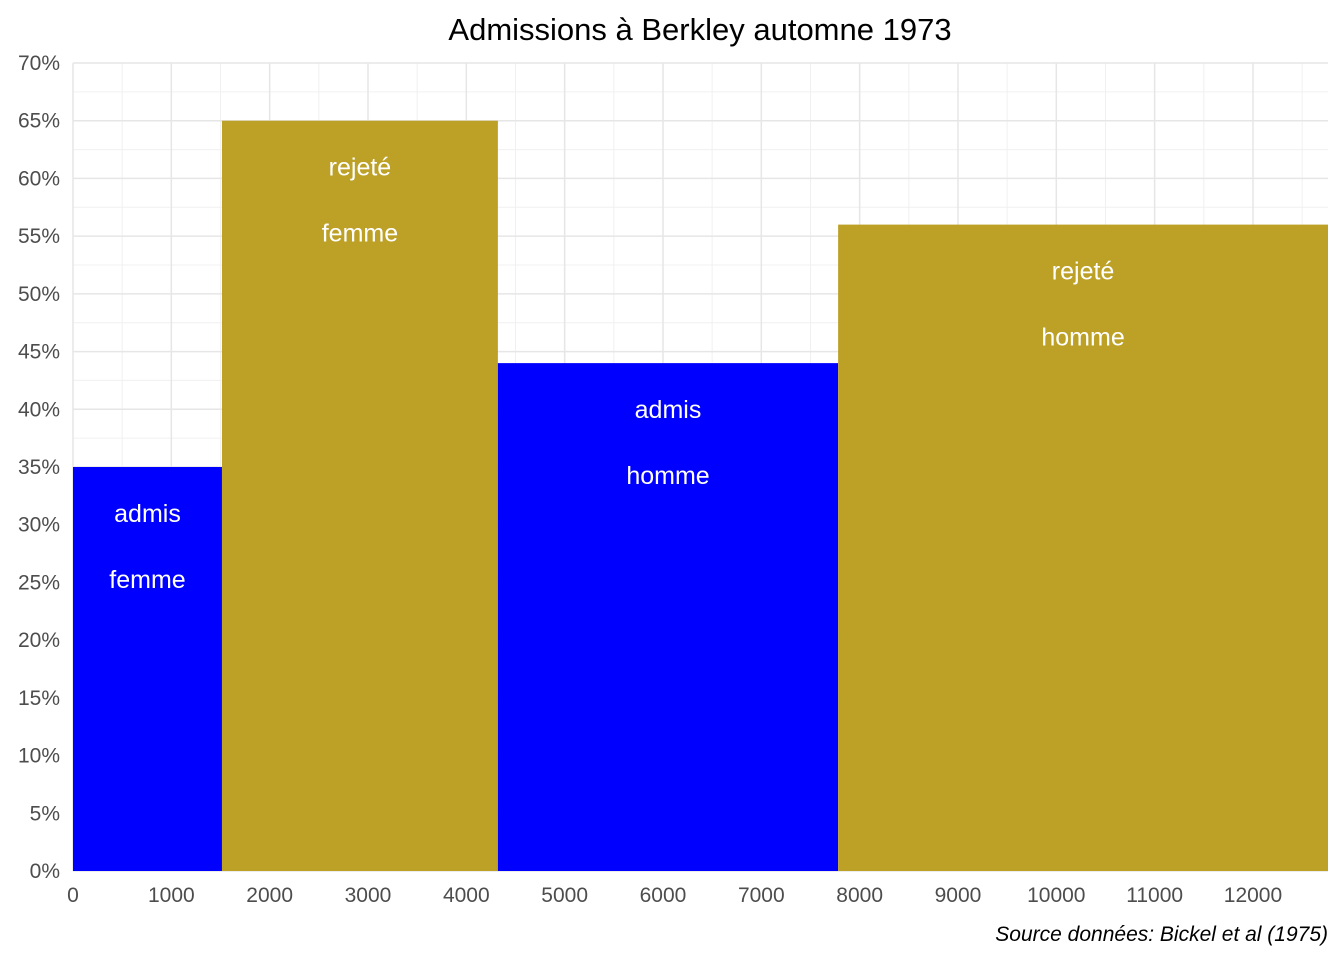  What do you see at coordinates (668, 617) in the screenshot?
I see `bar-admis-homme` at bounding box center [668, 617].